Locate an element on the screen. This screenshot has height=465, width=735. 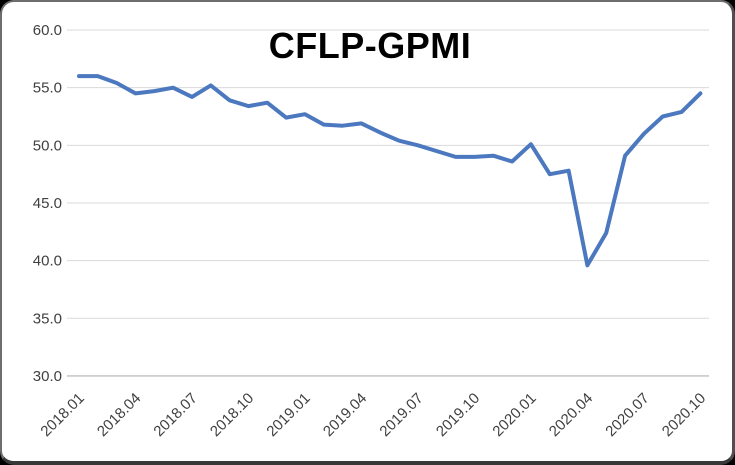
y-tick-label: 35.0 is located at coordinates (47, 318).